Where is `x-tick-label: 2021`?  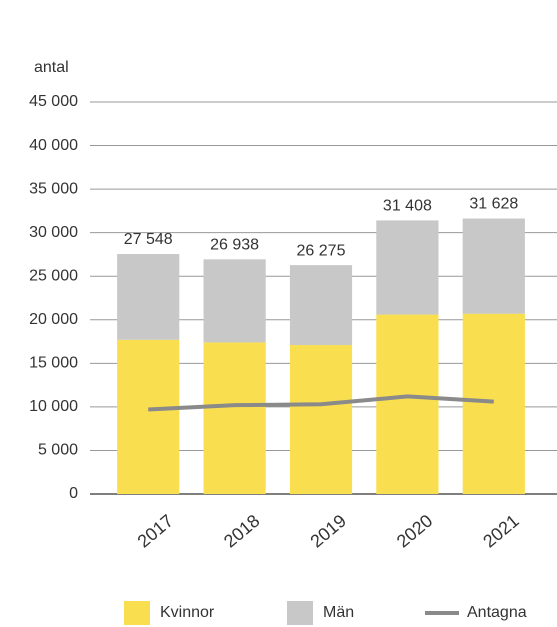
x-tick-label: 2021 is located at coordinates (501, 531).